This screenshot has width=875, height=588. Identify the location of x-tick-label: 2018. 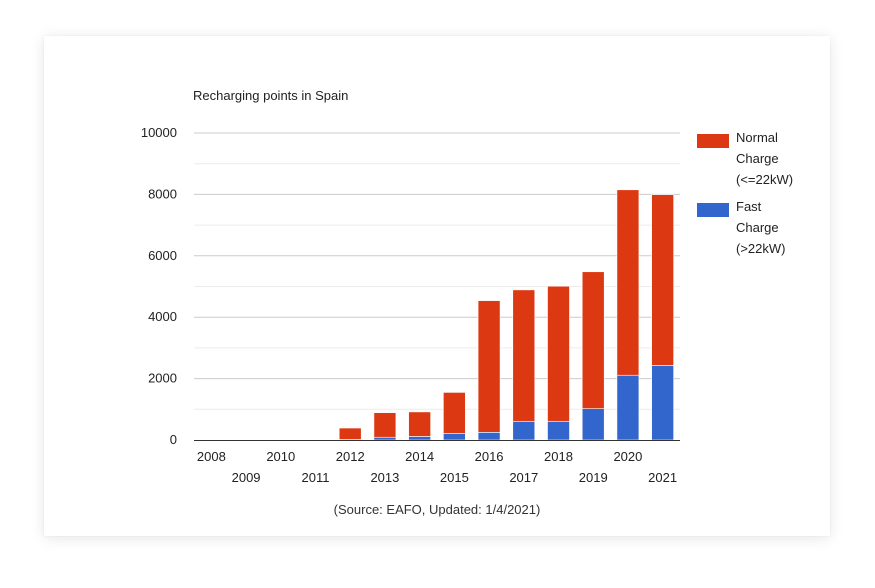
(558, 456).